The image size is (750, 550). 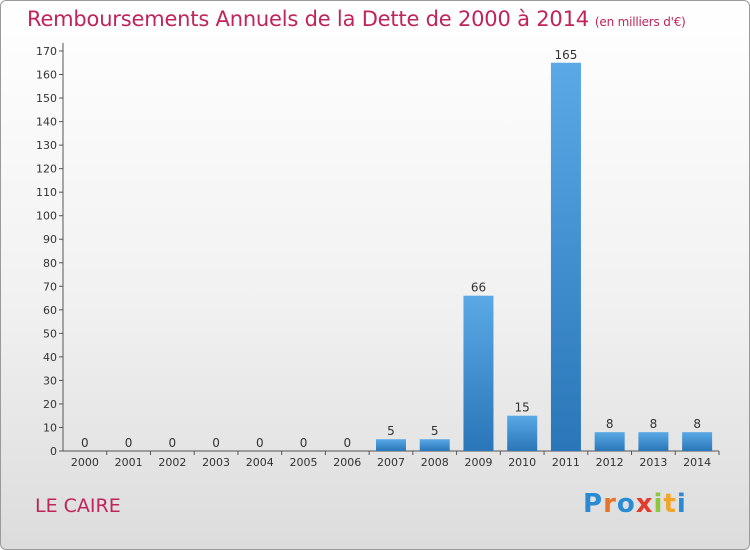 I want to click on x-tick-label: 2012, so click(x=610, y=462).